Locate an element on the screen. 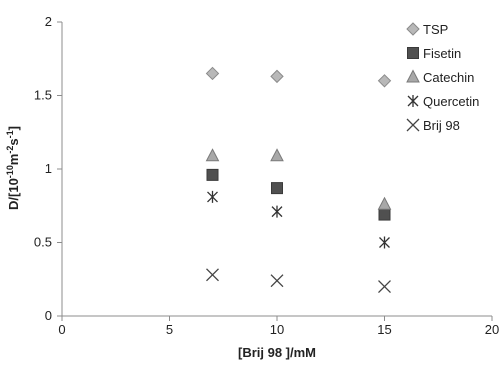  x-tick-label: 20 is located at coordinates (492, 329).